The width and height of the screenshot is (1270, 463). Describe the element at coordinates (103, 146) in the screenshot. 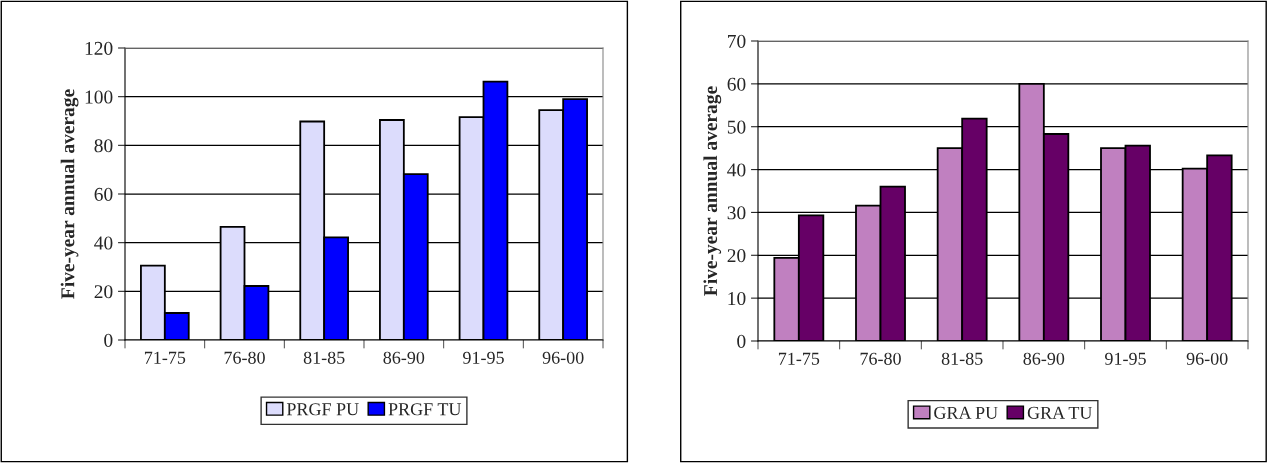

I see `y-tick-label: 80` at that location.